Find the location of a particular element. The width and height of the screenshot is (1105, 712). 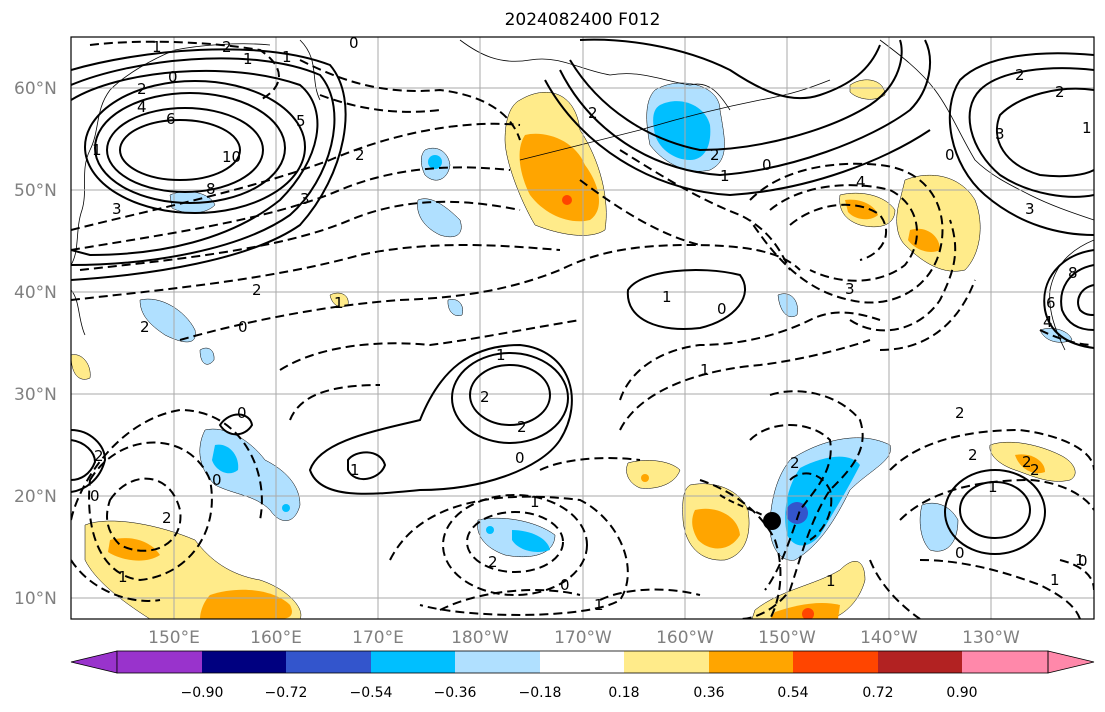

shade-positive-hawaii-core is located at coordinates (716, 528).